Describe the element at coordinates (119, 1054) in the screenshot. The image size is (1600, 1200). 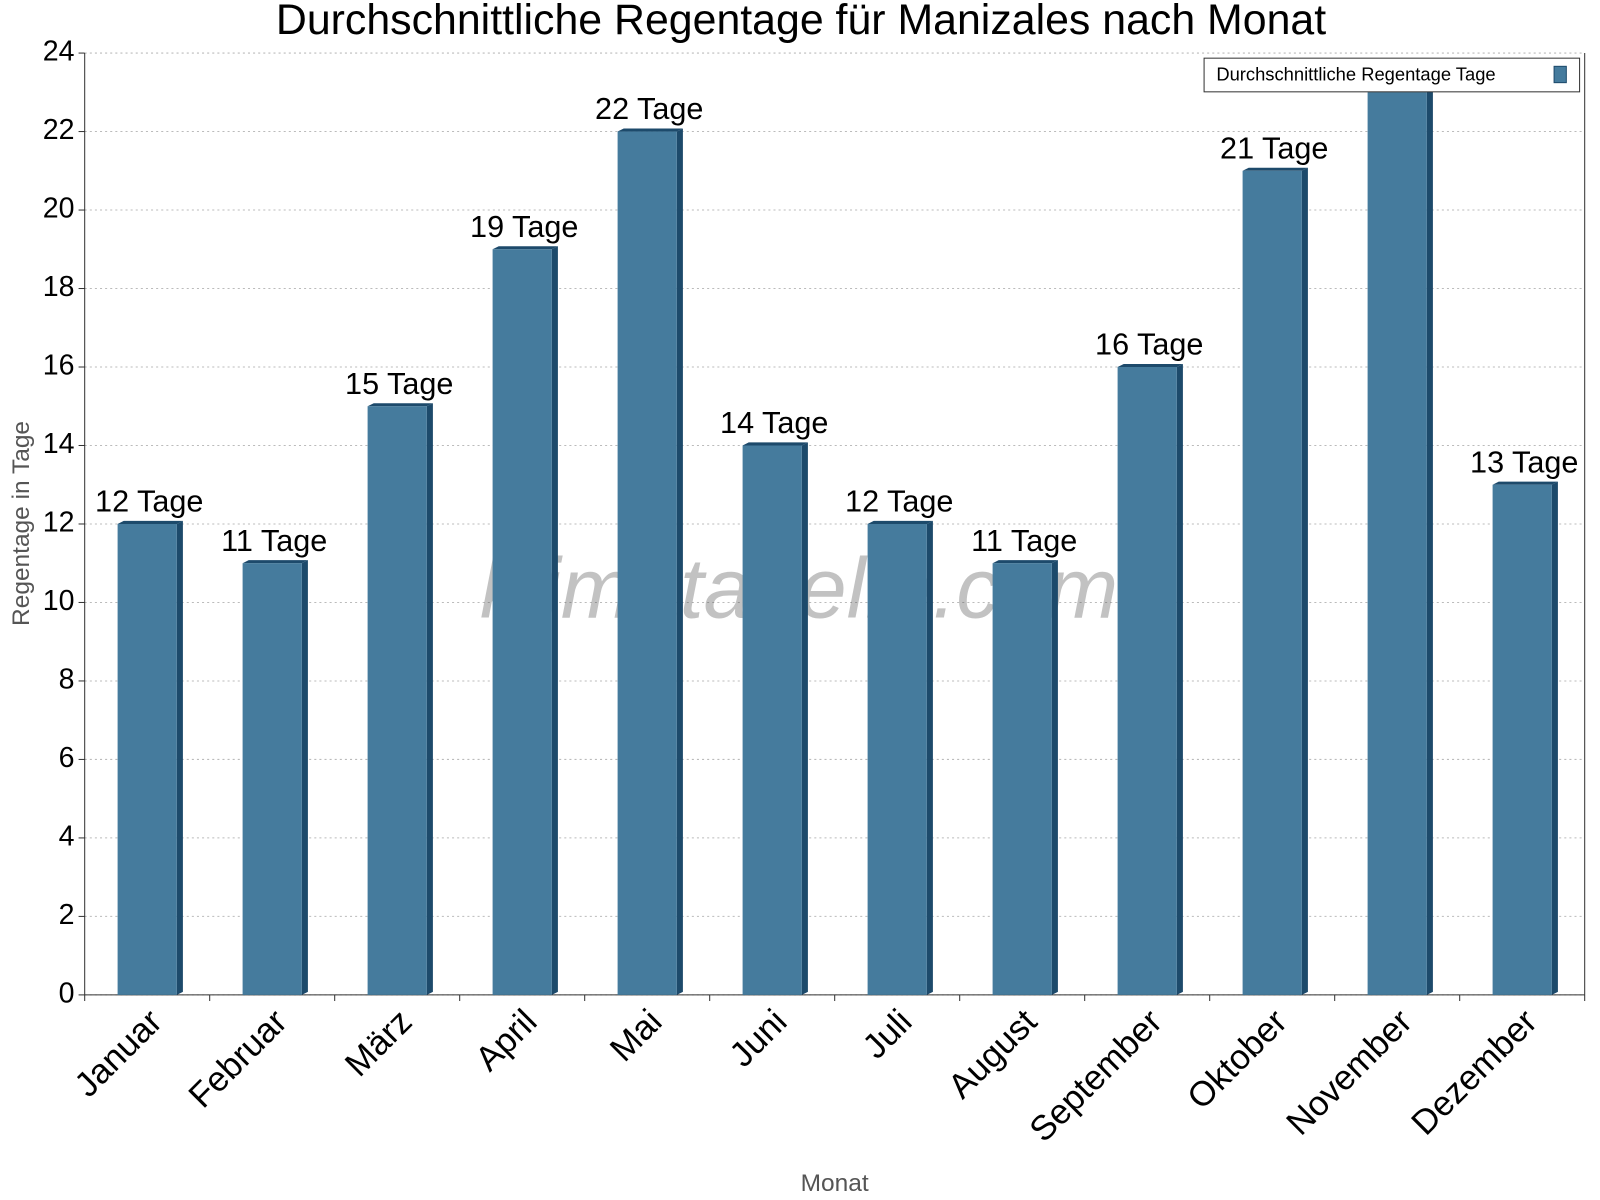
I see `x-tick-label: Januar` at that location.